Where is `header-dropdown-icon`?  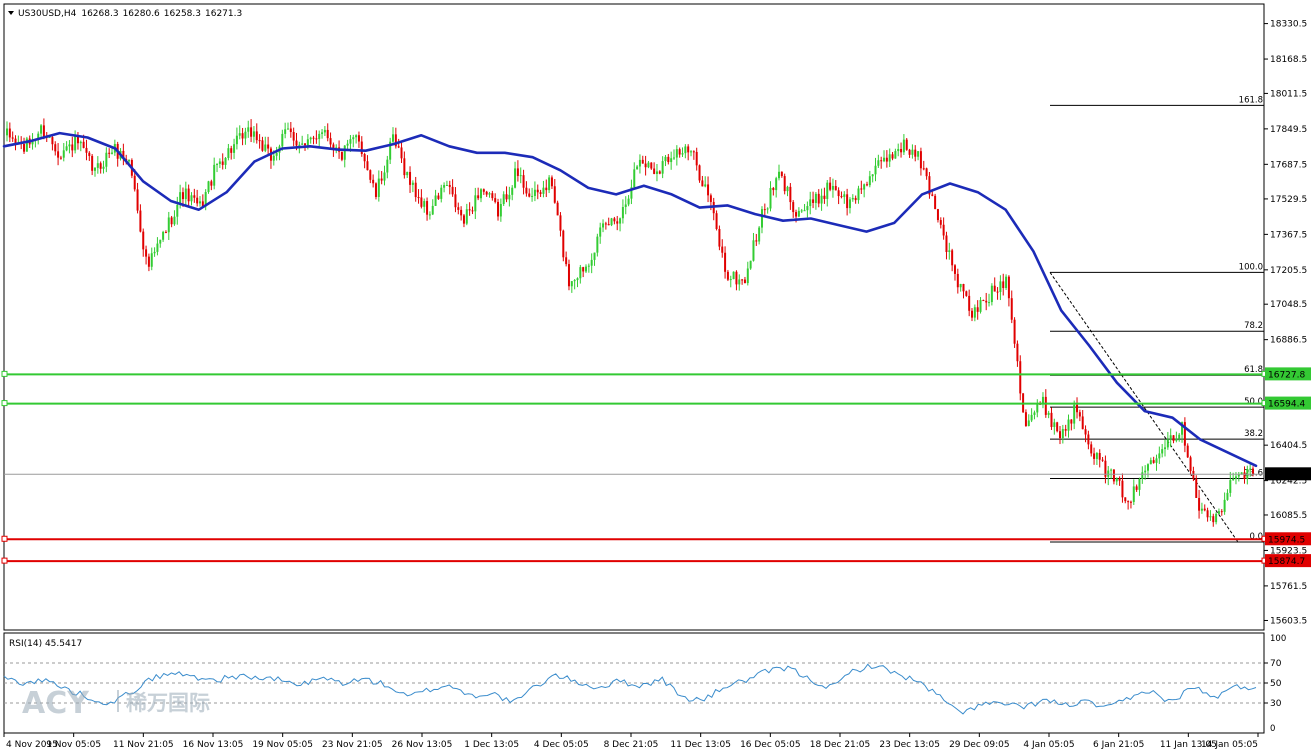
header-dropdown-icon is located at coordinates (11, 13).